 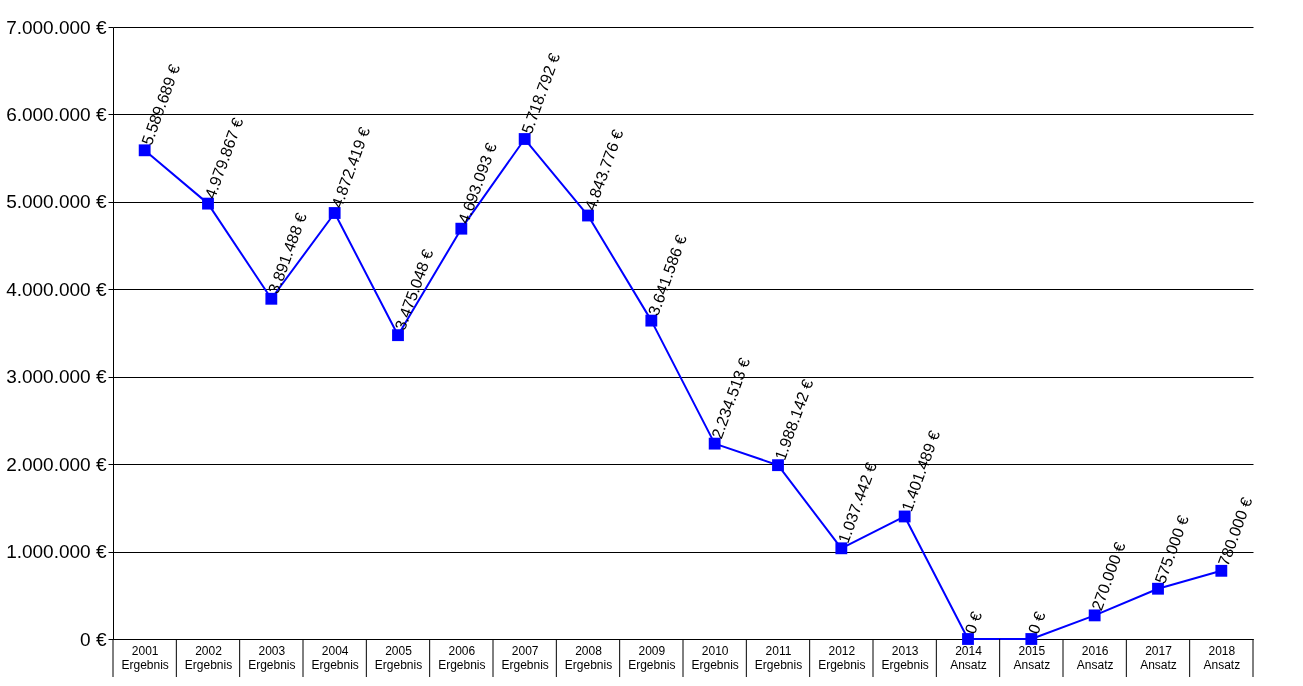 I want to click on x-tick-label: 2009 Ergebnis, so click(x=652, y=657).